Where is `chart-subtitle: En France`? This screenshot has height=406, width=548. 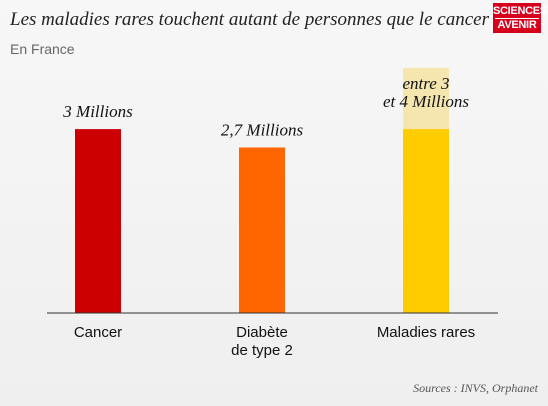
chart-subtitle: En France is located at coordinates (42, 49).